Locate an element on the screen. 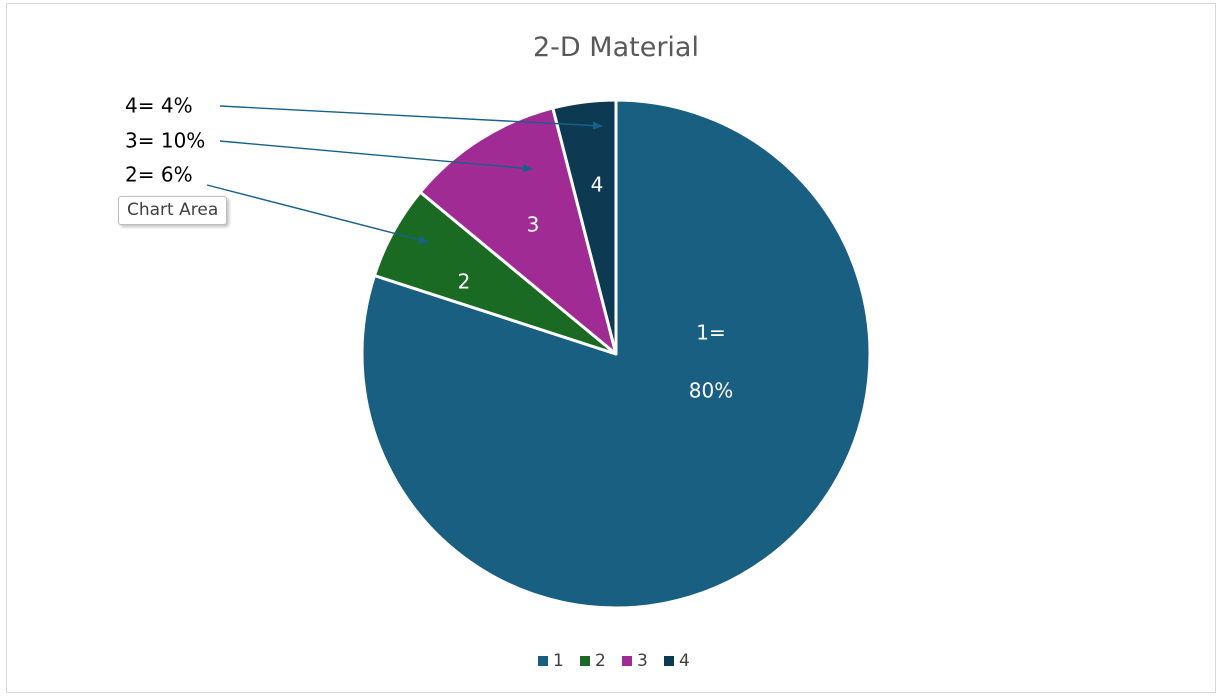 Image resolution: width=1223 pixels, height=696 pixels. callout-label-2: 2= 6% is located at coordinates (159, 175).